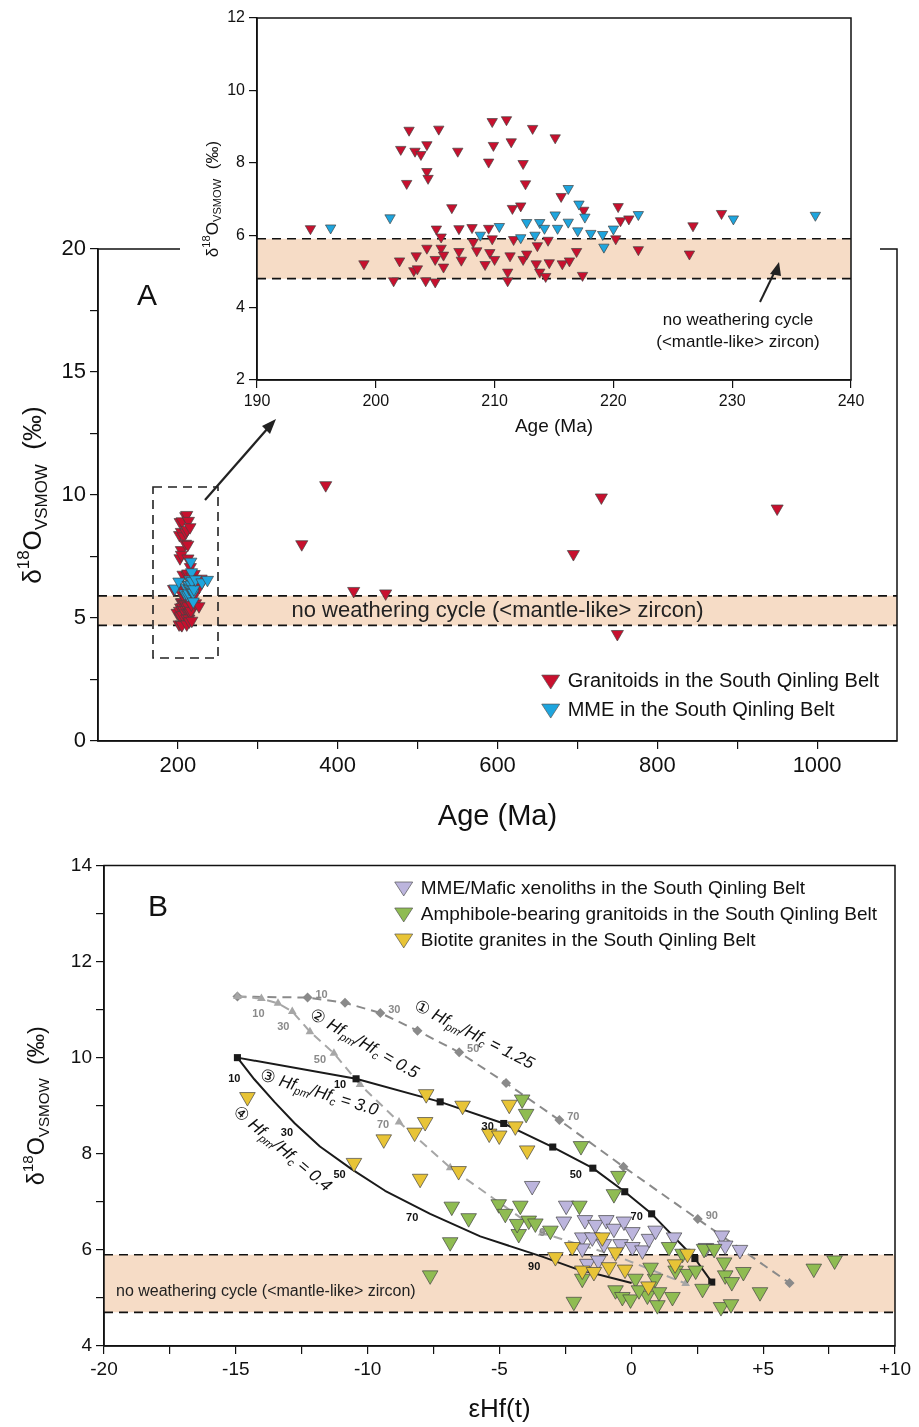 The image size is (919, 1427). What do you see at coordinates (723, 680) in the screenshot?
I see `legend-label: Granitoids in the South Qinling Belt` at bounding box center [723, 680].